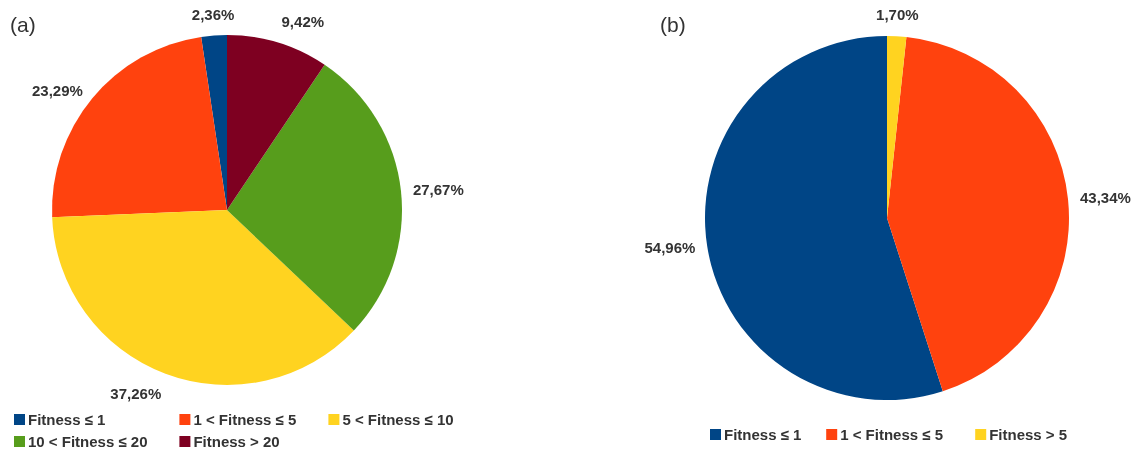 Image resolution: width=1135 pixels, height=468 pixels. I want to click on data-label: 37,26%, so click(136, 394).